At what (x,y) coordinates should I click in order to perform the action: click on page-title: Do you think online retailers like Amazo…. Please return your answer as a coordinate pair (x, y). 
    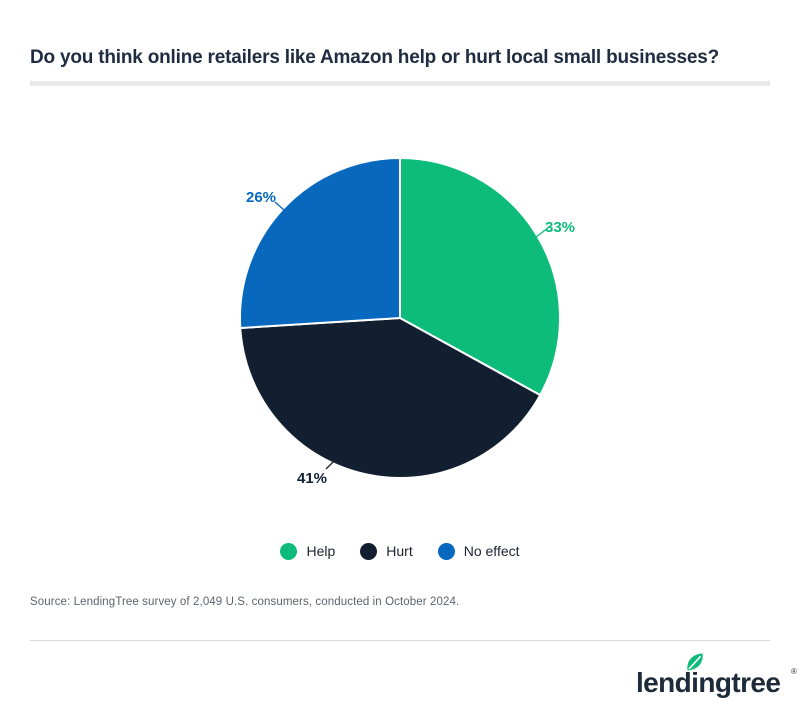
    Looking at the image, I should click on (374, 57).